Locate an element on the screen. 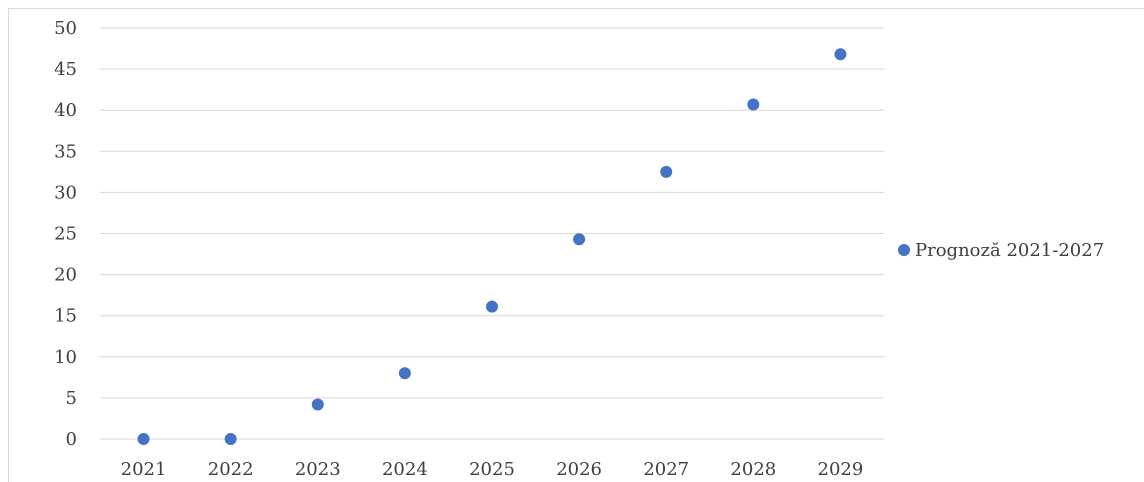 The height and width of the screenshot is (482, 1144). y-tick-label: 15 is located at coordinates (65, 316).